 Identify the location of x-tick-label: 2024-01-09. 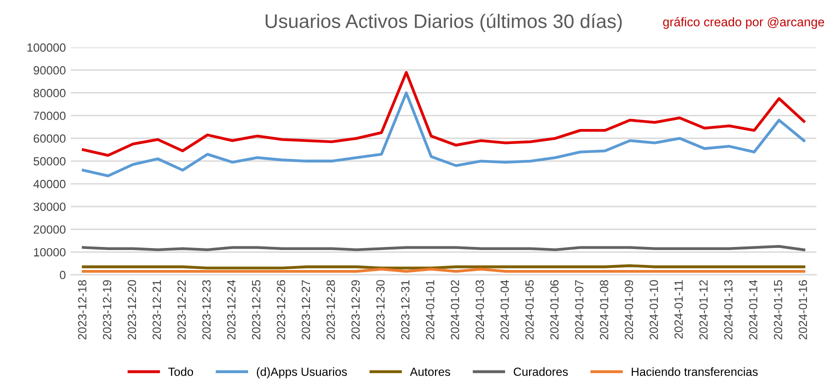
(629, 310).